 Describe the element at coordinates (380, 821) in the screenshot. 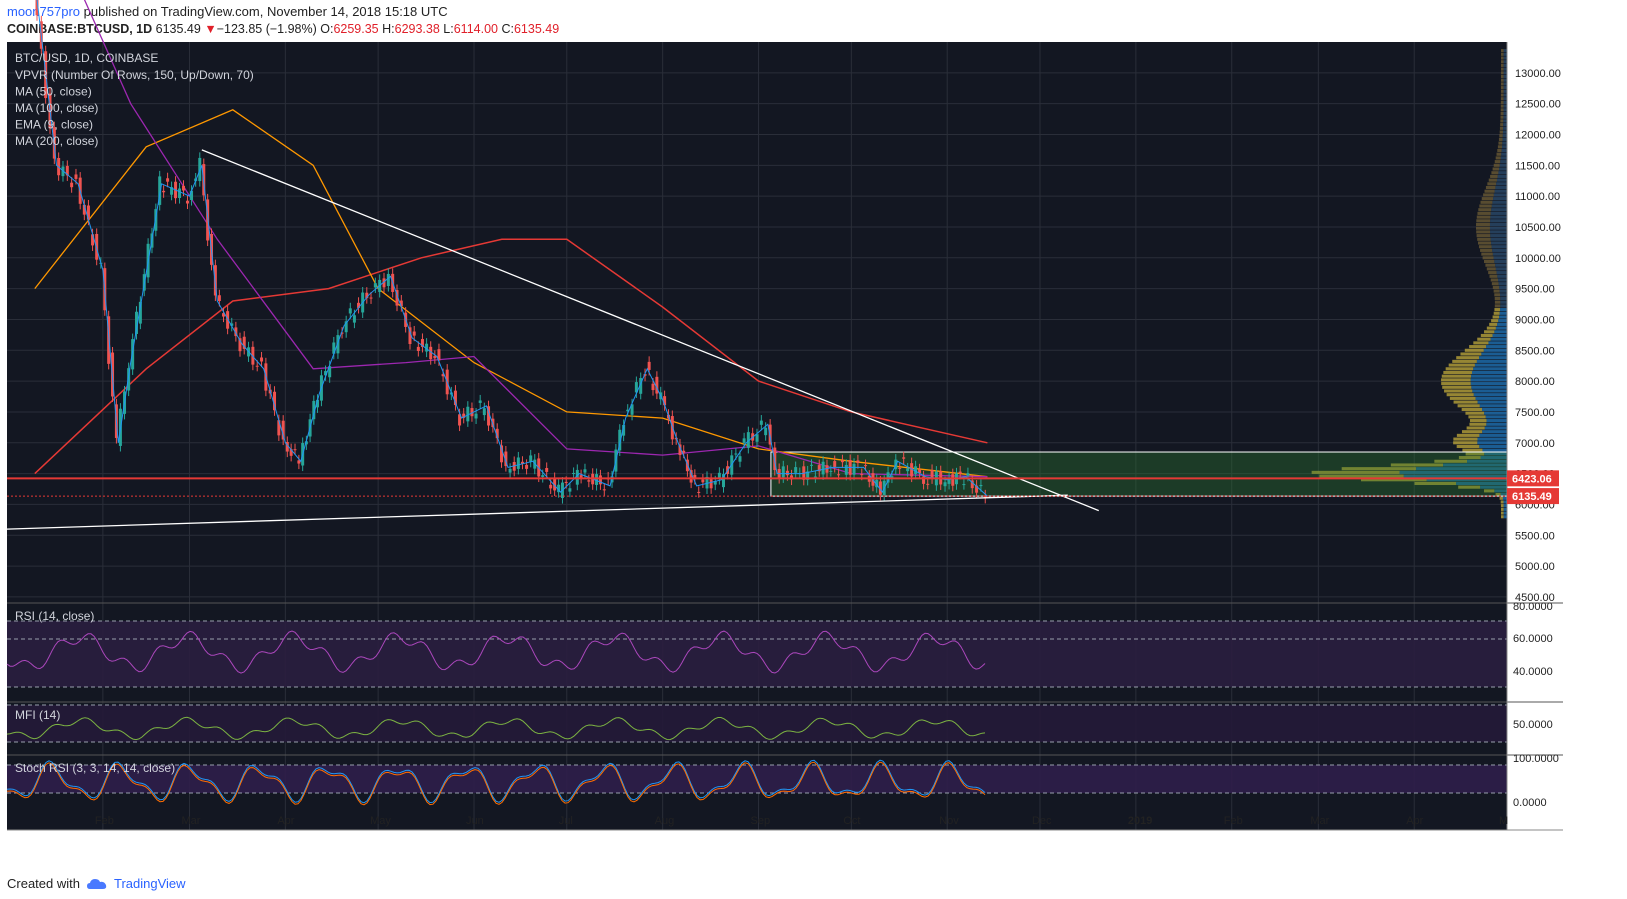

I see `time-tick-label: May` at that location.